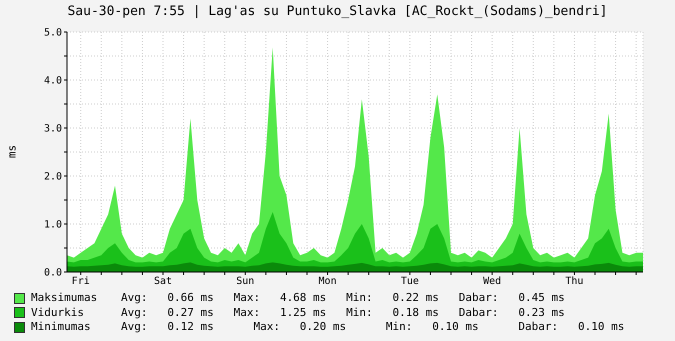 This screenshot has height=341, width=675. I want to click on legend-label: Vidurkis, so click(58, 313).